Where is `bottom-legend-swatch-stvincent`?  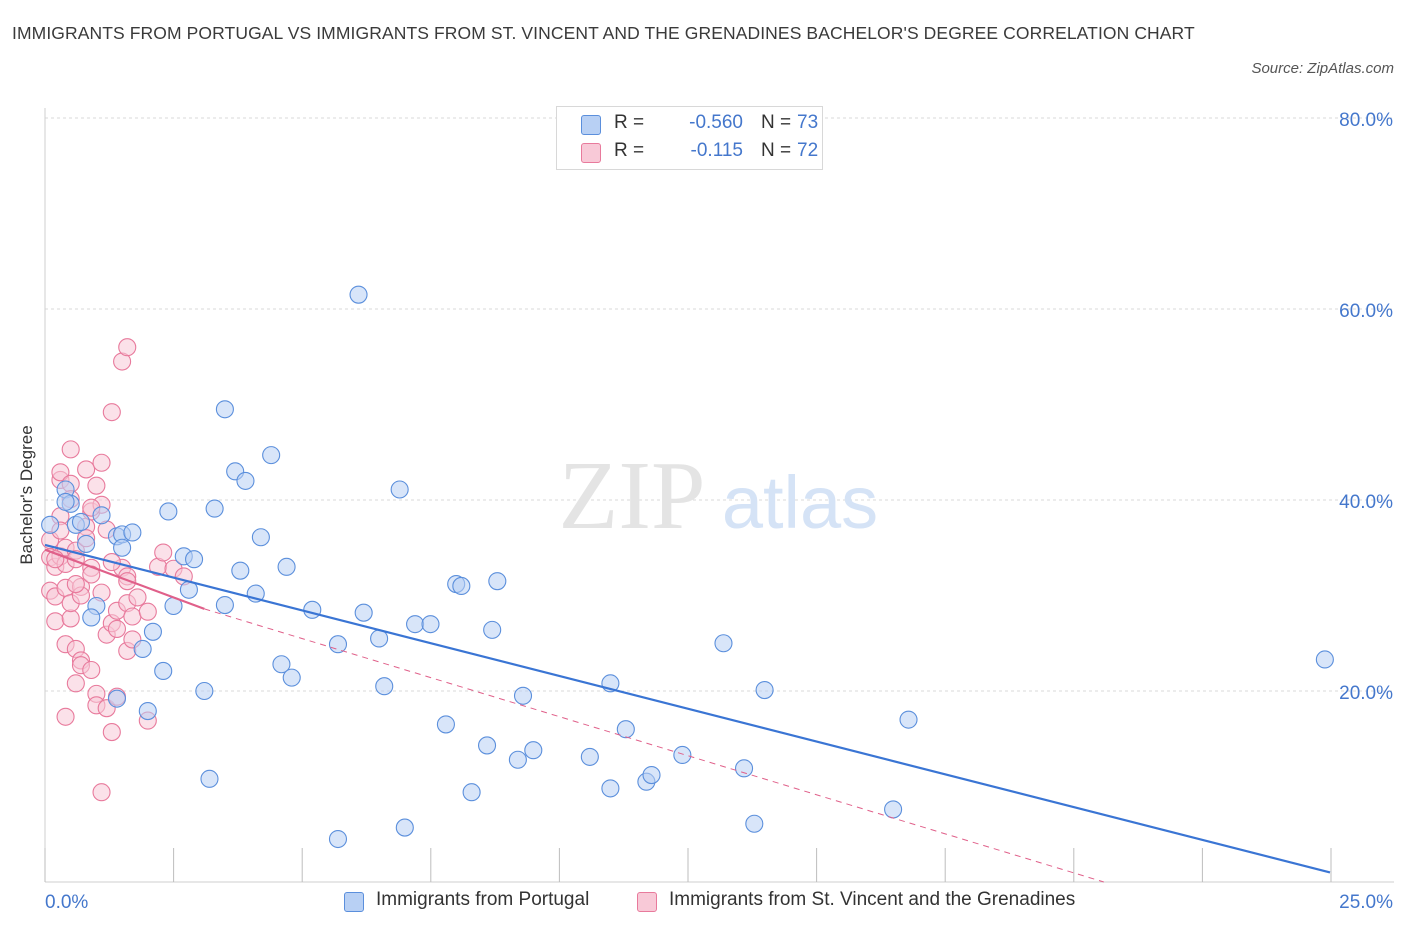
bottom-legend-swatch-stvincent is located at coordinates (647, 902).